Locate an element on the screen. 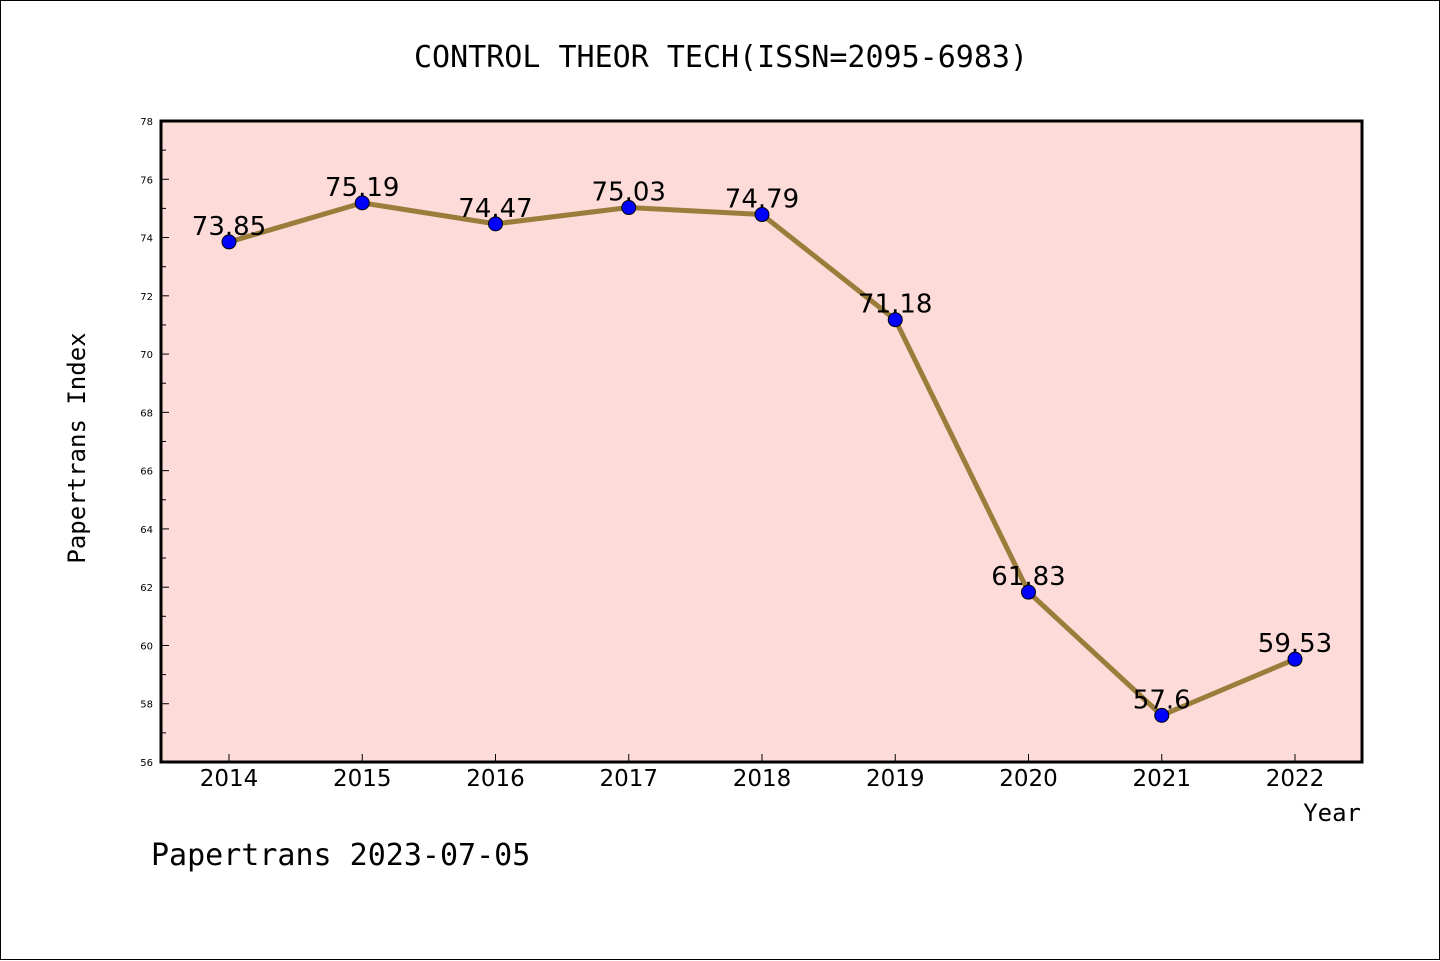 The height and width of the screenshot is (961, 1440). chart-title: CONTROL THEOR TECH(ISSN=2095-6983) is located at coordinates (721, 57).